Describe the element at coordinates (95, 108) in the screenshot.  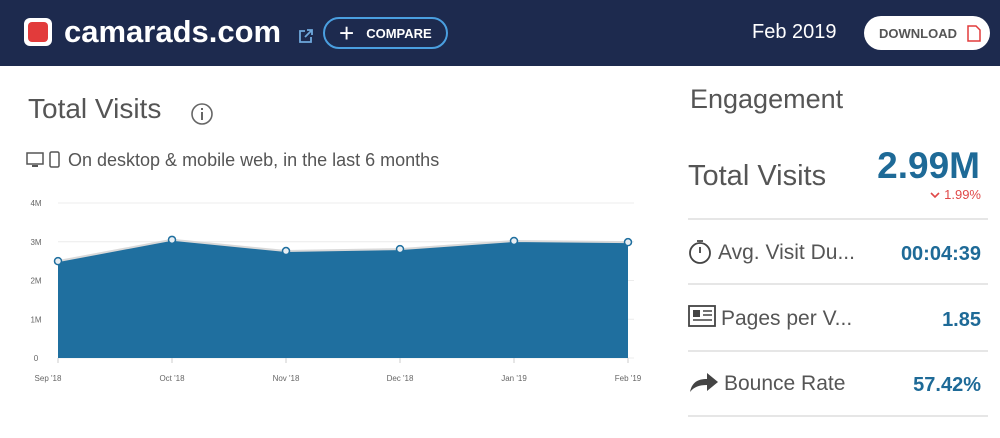
I see `chart-title: Total Visits` at that location.